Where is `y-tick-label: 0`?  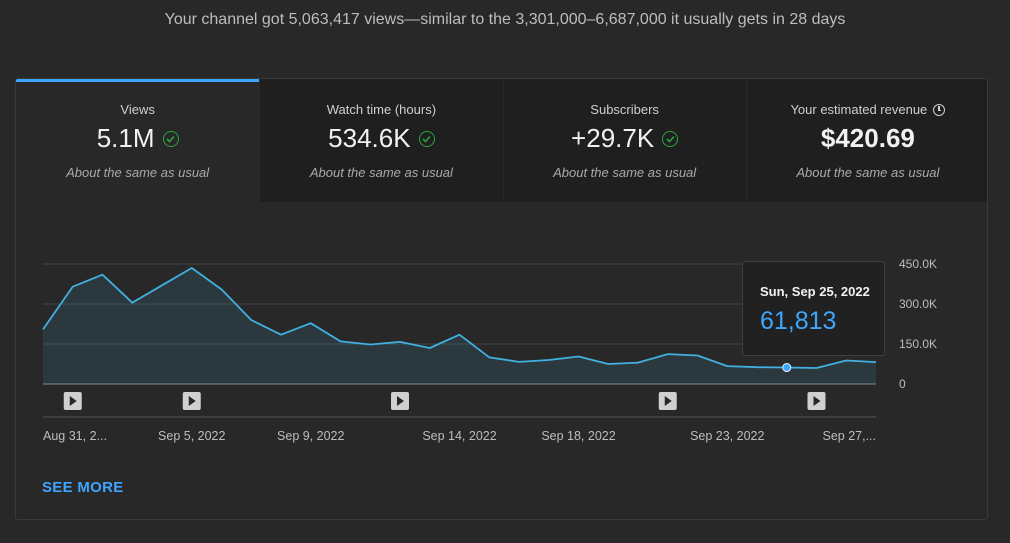 y-tick-label: 0 is located at coordinates (902, 384).